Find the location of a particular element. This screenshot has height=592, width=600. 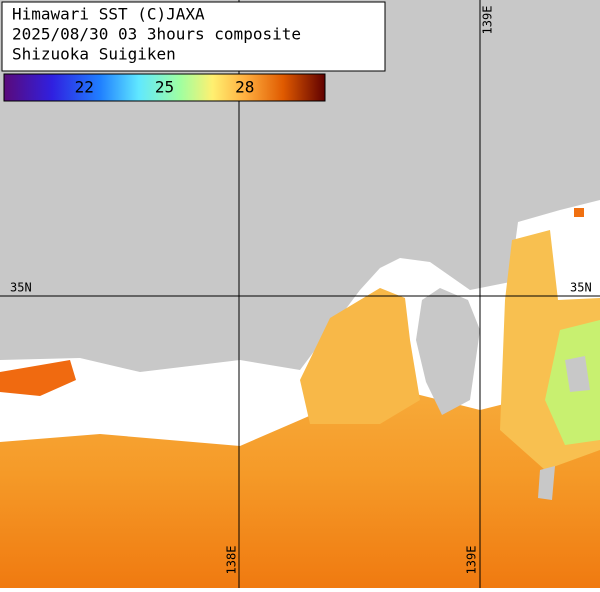

colorbar-ticks: 22 25 28 is located at coordinates (165, 87).